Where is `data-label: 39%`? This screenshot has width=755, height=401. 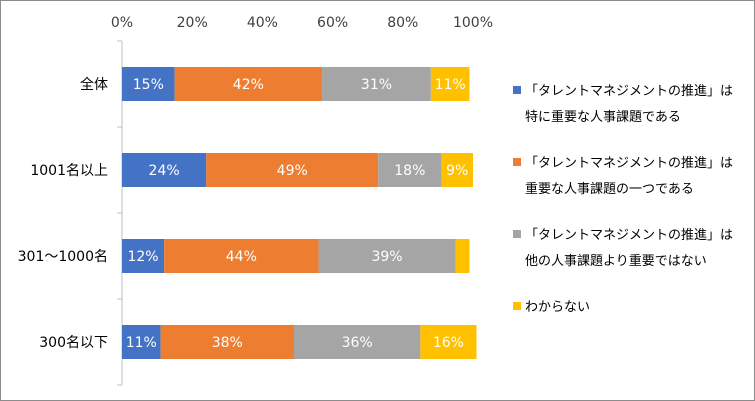 data-label: 39% is located at coordinates (386, 257).